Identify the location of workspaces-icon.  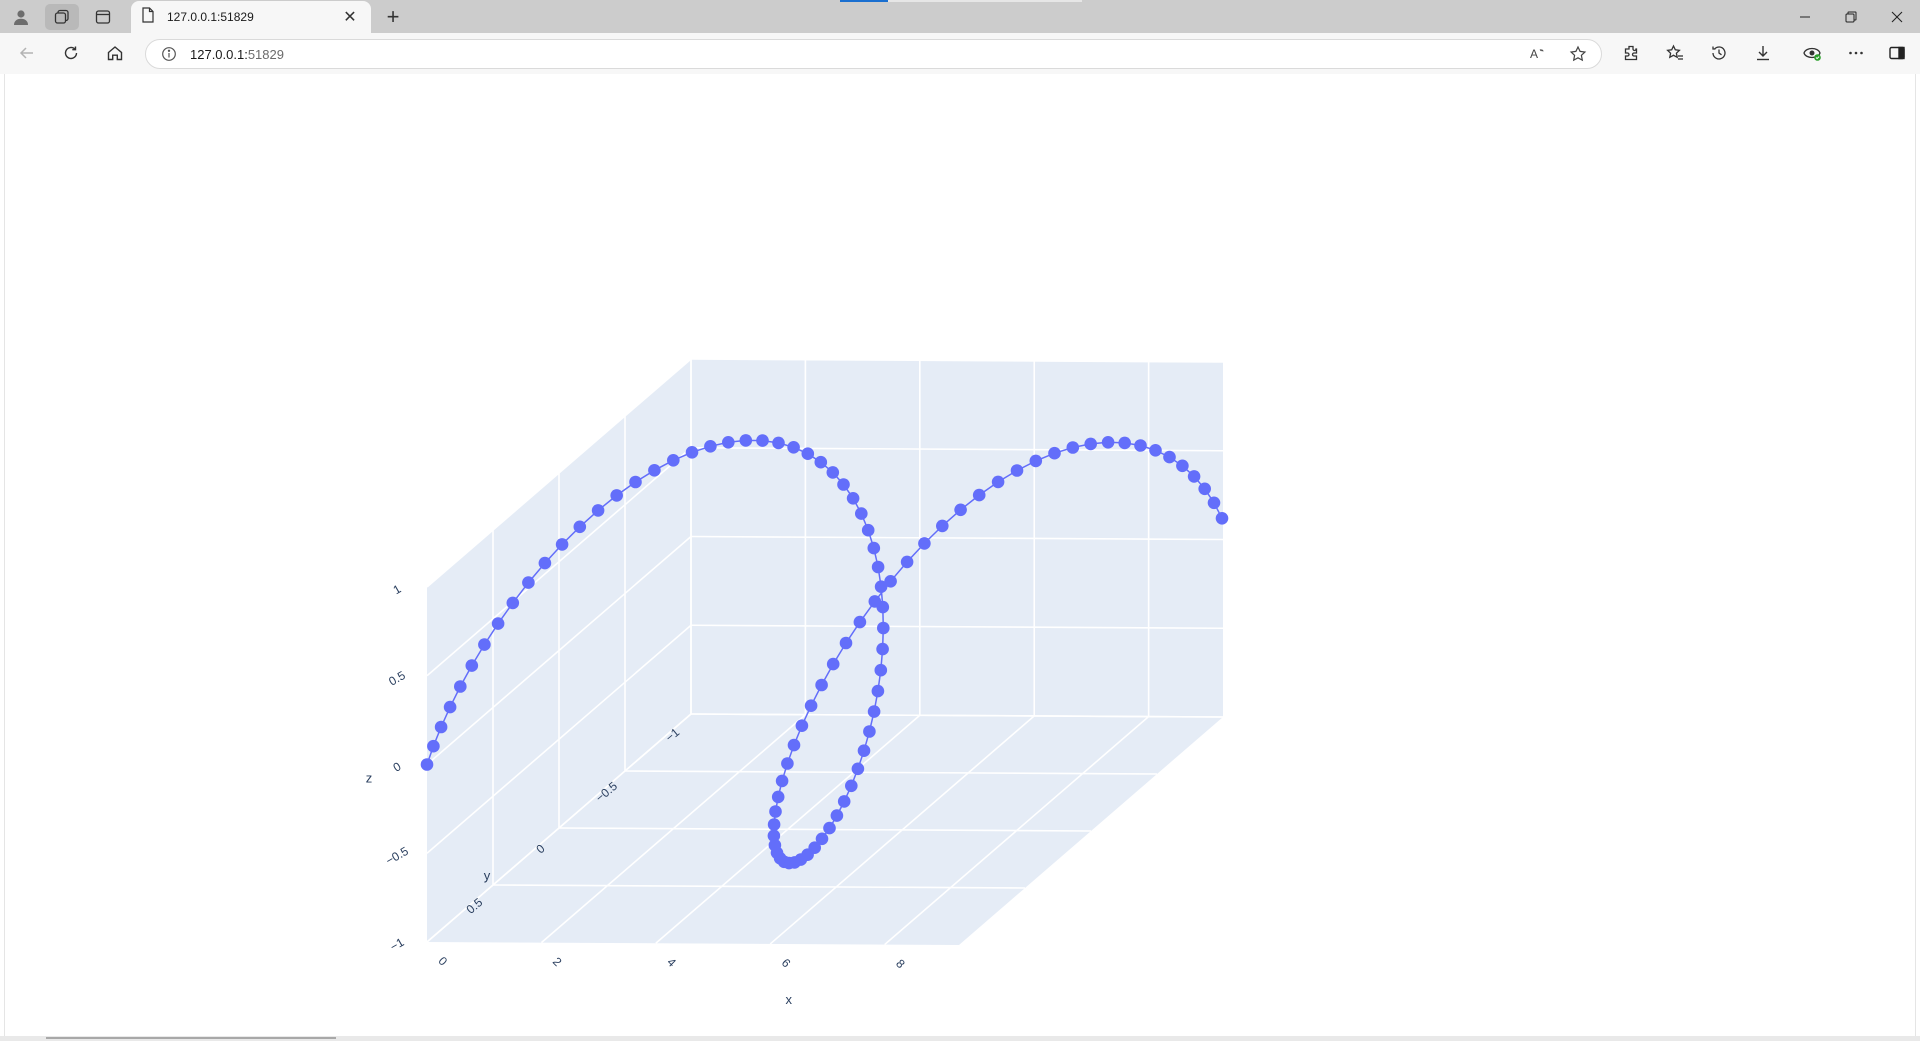
(62, 17).